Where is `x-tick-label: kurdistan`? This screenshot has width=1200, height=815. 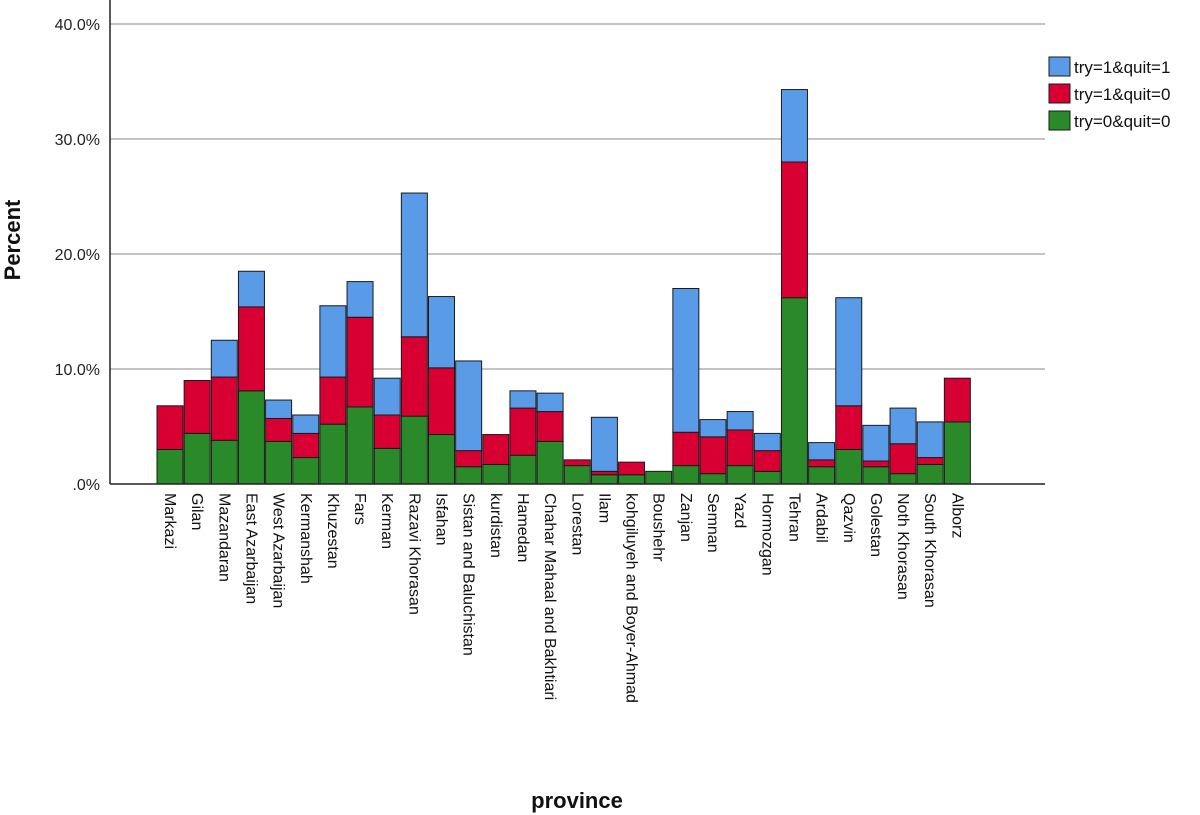 x-tick-label: kurdistan is located at coordinates (495, 525).